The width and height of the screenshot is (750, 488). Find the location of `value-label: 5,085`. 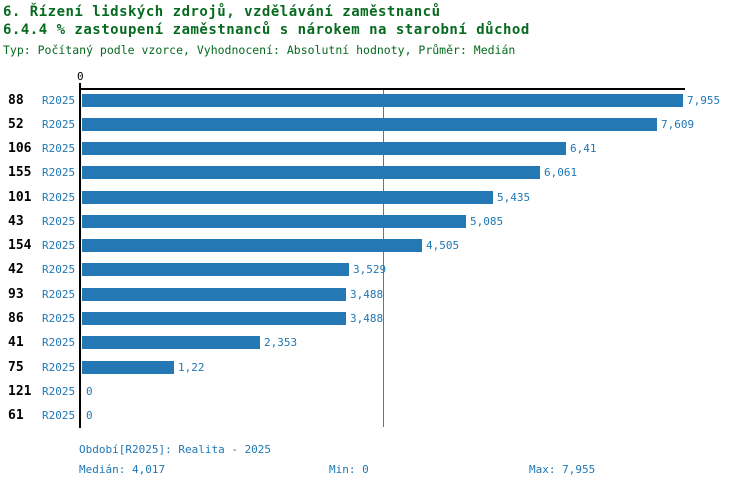

value-label: 5,085 is located at coordinates (487, 221).